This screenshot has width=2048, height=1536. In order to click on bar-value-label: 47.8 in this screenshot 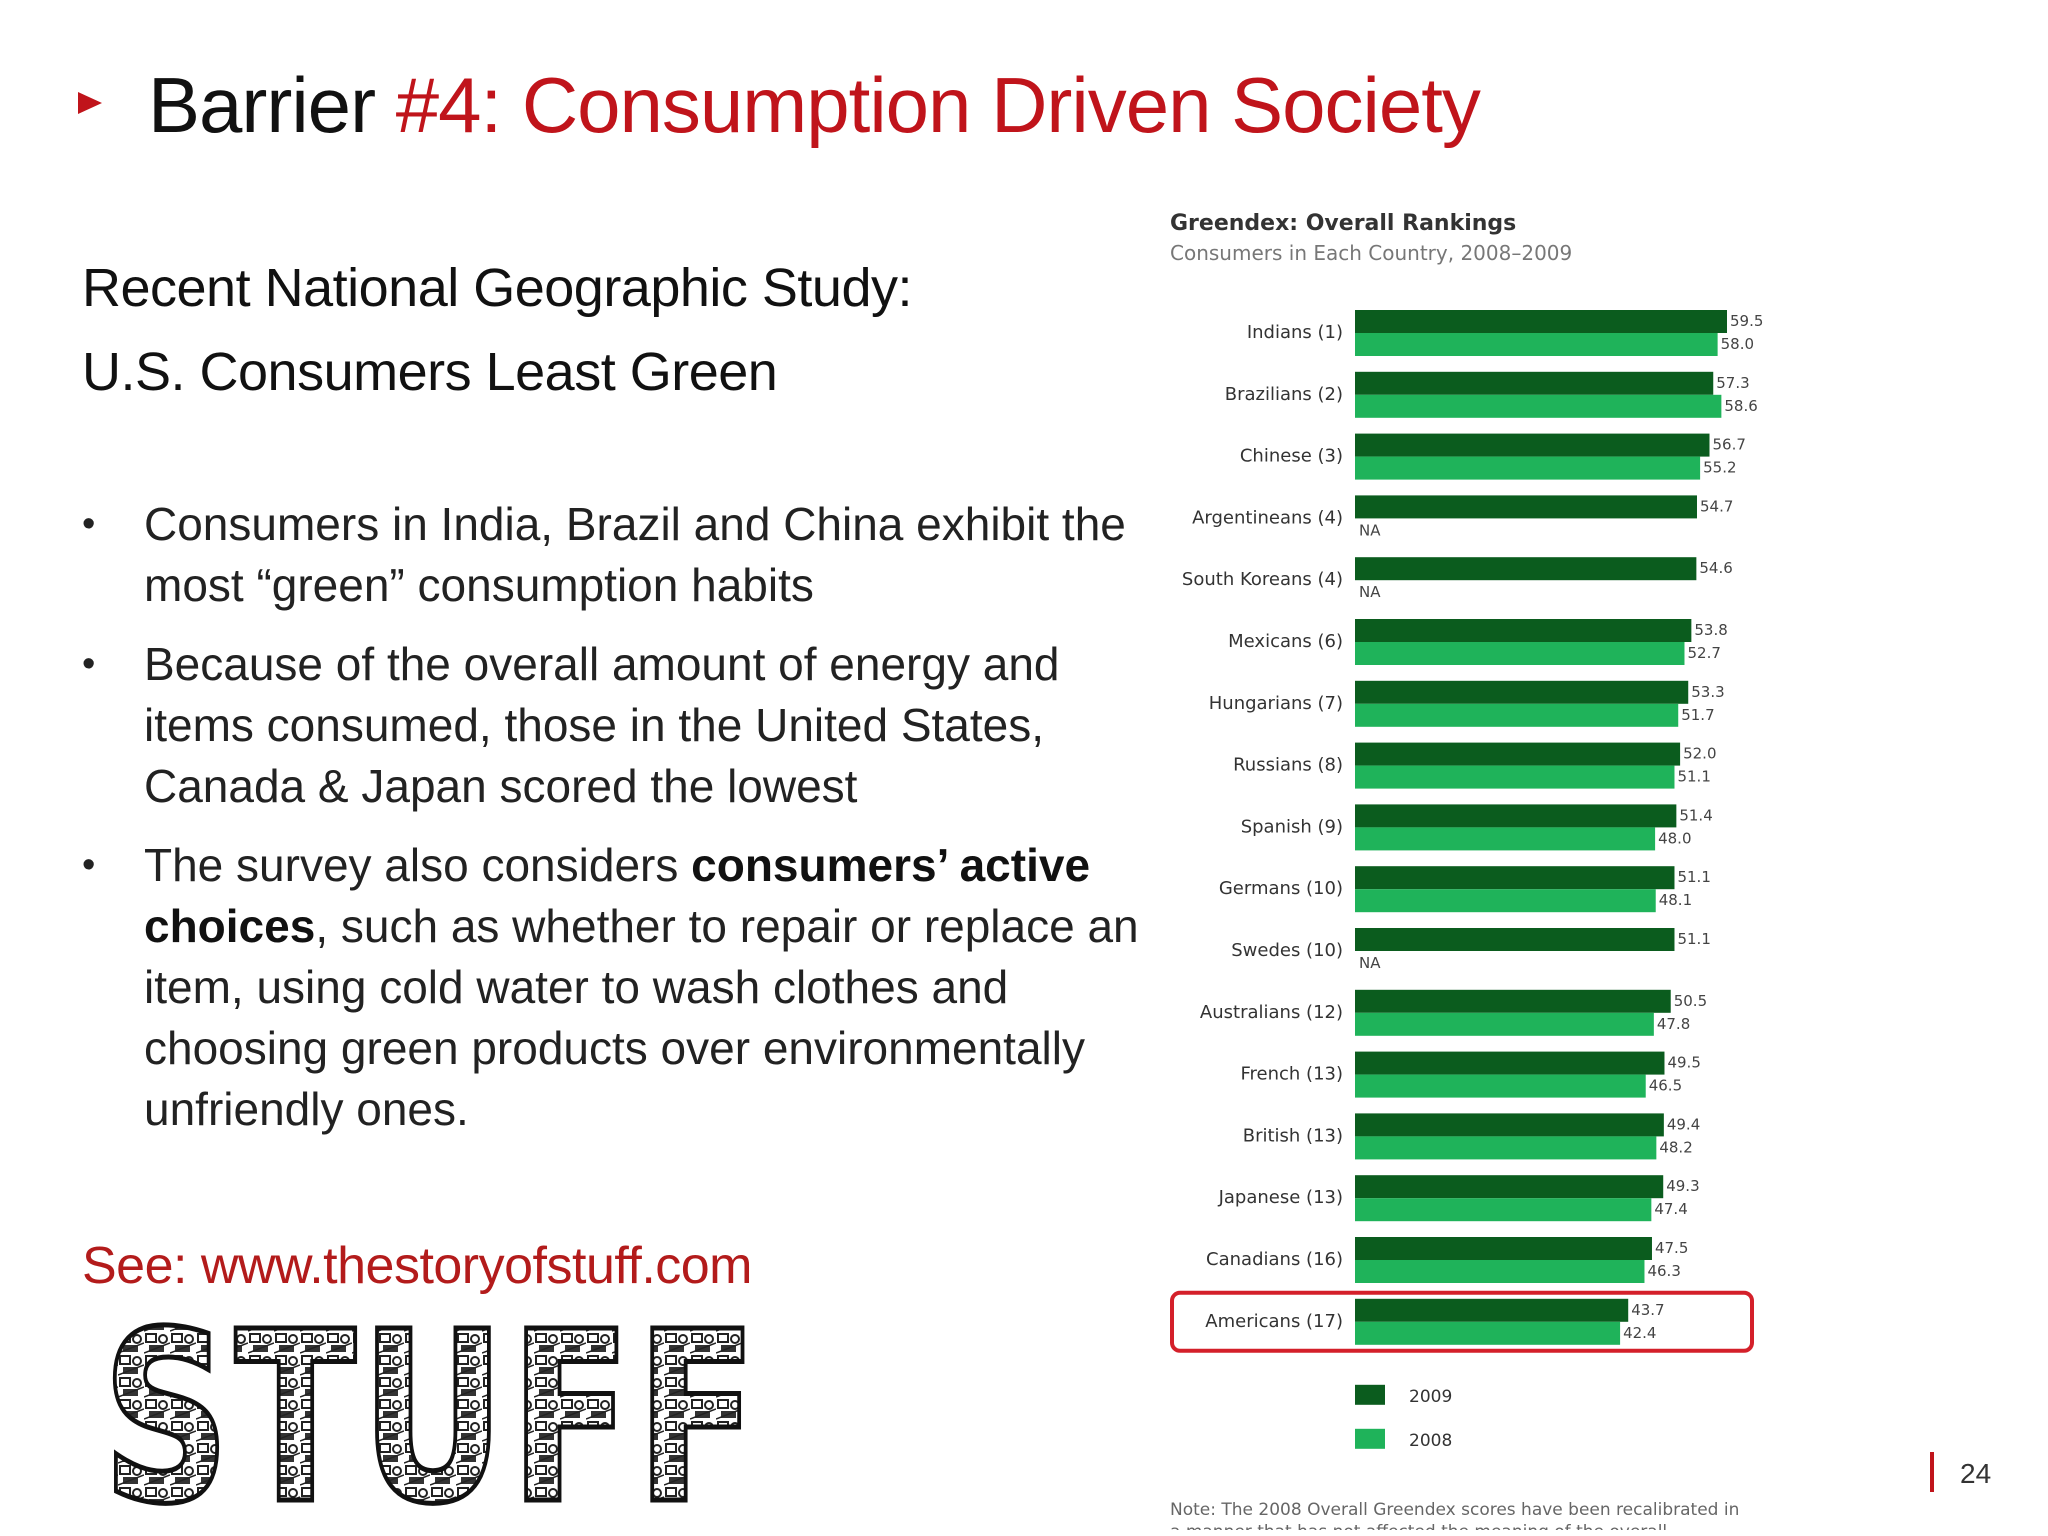, I will do `click(1673, 1024)`.